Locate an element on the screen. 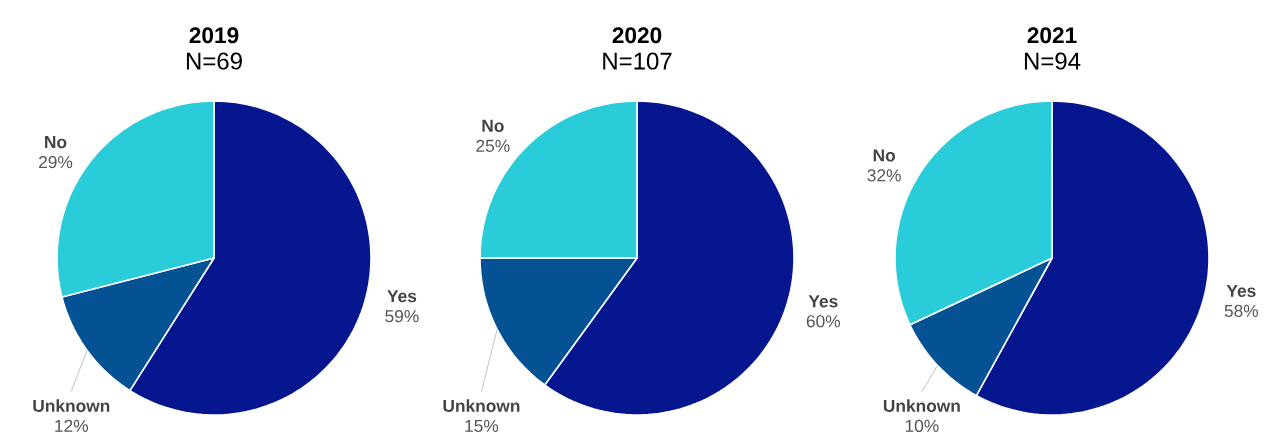 This screenshot has height=440, width=1268. chart-subtitle: N=69 is located at coordinates (214, 61).